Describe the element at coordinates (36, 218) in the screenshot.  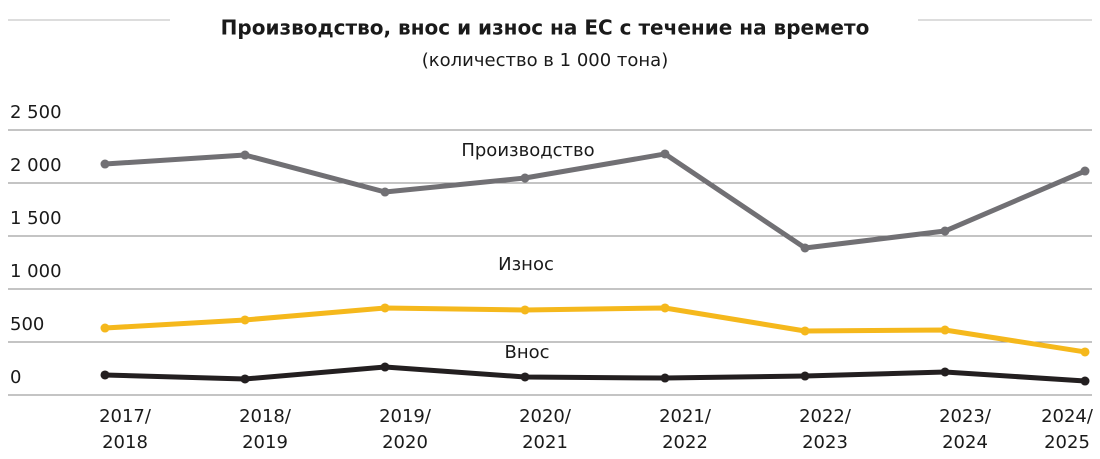
I see `y-tick-label: 1 500` at that location.